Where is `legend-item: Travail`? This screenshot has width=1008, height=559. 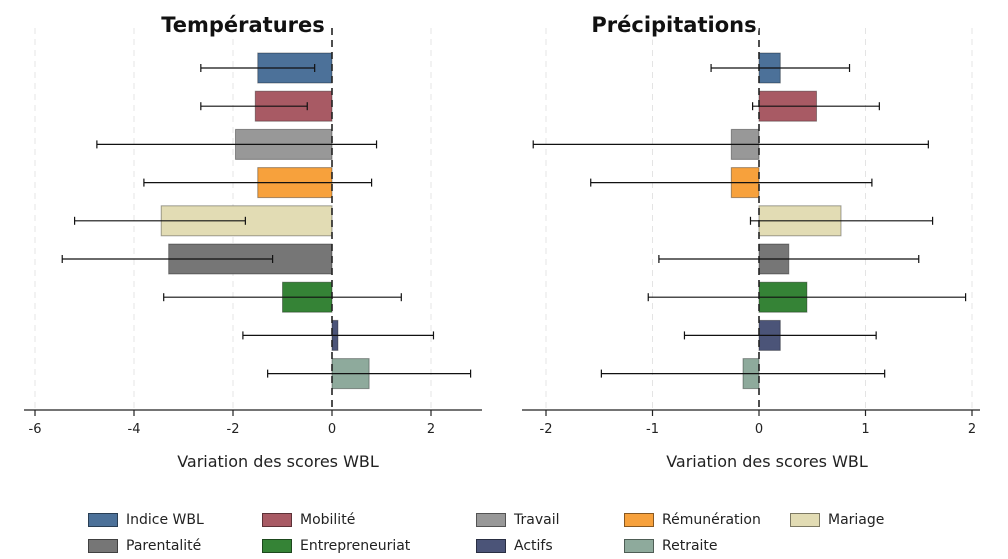 legend-item: Travail is located at coordinates (517, 520).